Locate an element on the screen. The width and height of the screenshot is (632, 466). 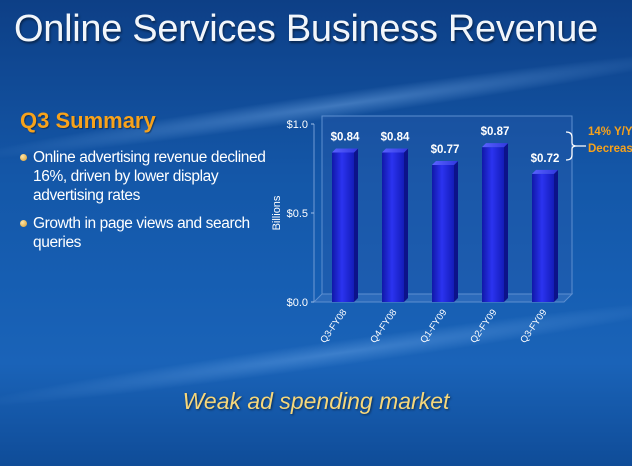
annotation-brace is located at coordinates (575, 146).